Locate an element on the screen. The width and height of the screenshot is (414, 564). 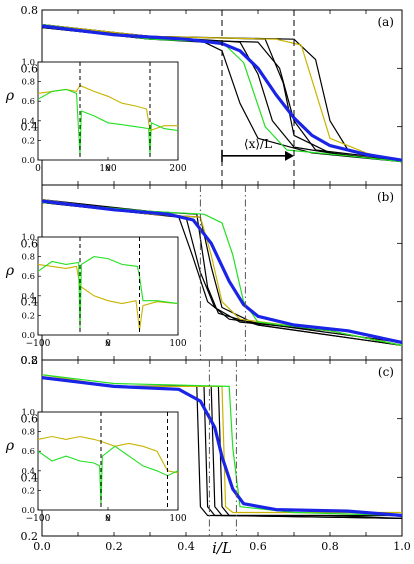
inset-x-tick-label: 200 is located at coordinates (177, 169).